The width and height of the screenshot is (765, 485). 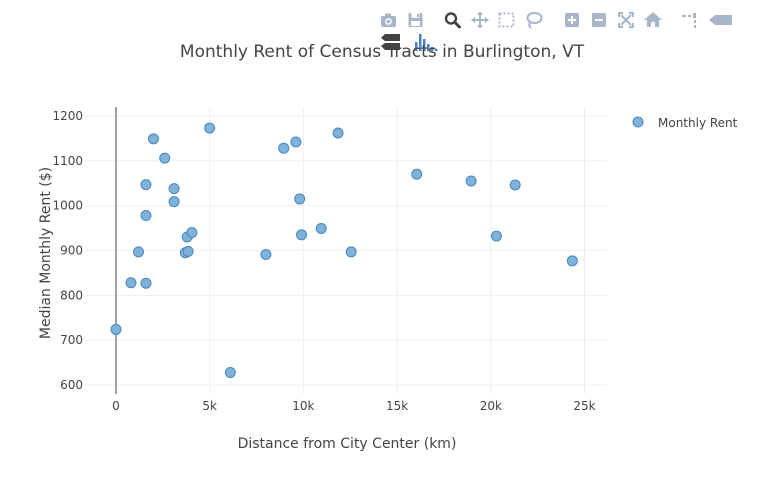 I want to click on autoscale-icon, so click(x=626, y=20).